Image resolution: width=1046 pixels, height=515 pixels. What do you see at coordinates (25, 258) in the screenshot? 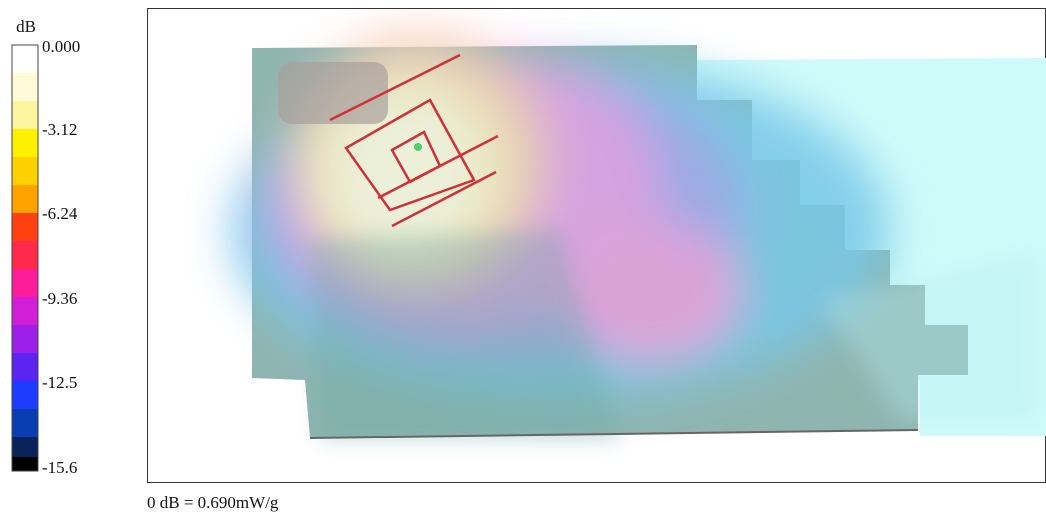
I see `colorbar` at bounding box center [25, 258].